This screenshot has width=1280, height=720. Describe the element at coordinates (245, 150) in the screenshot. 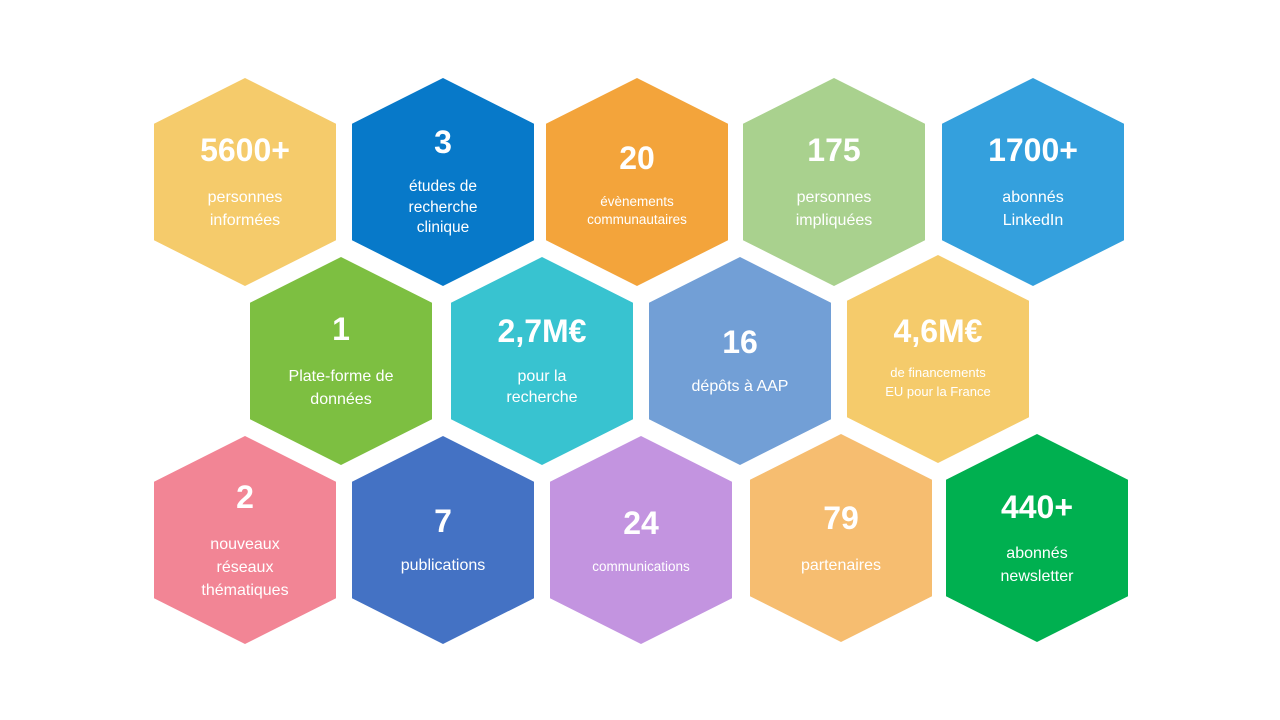

I see `stat-number: 5600+` at that location.